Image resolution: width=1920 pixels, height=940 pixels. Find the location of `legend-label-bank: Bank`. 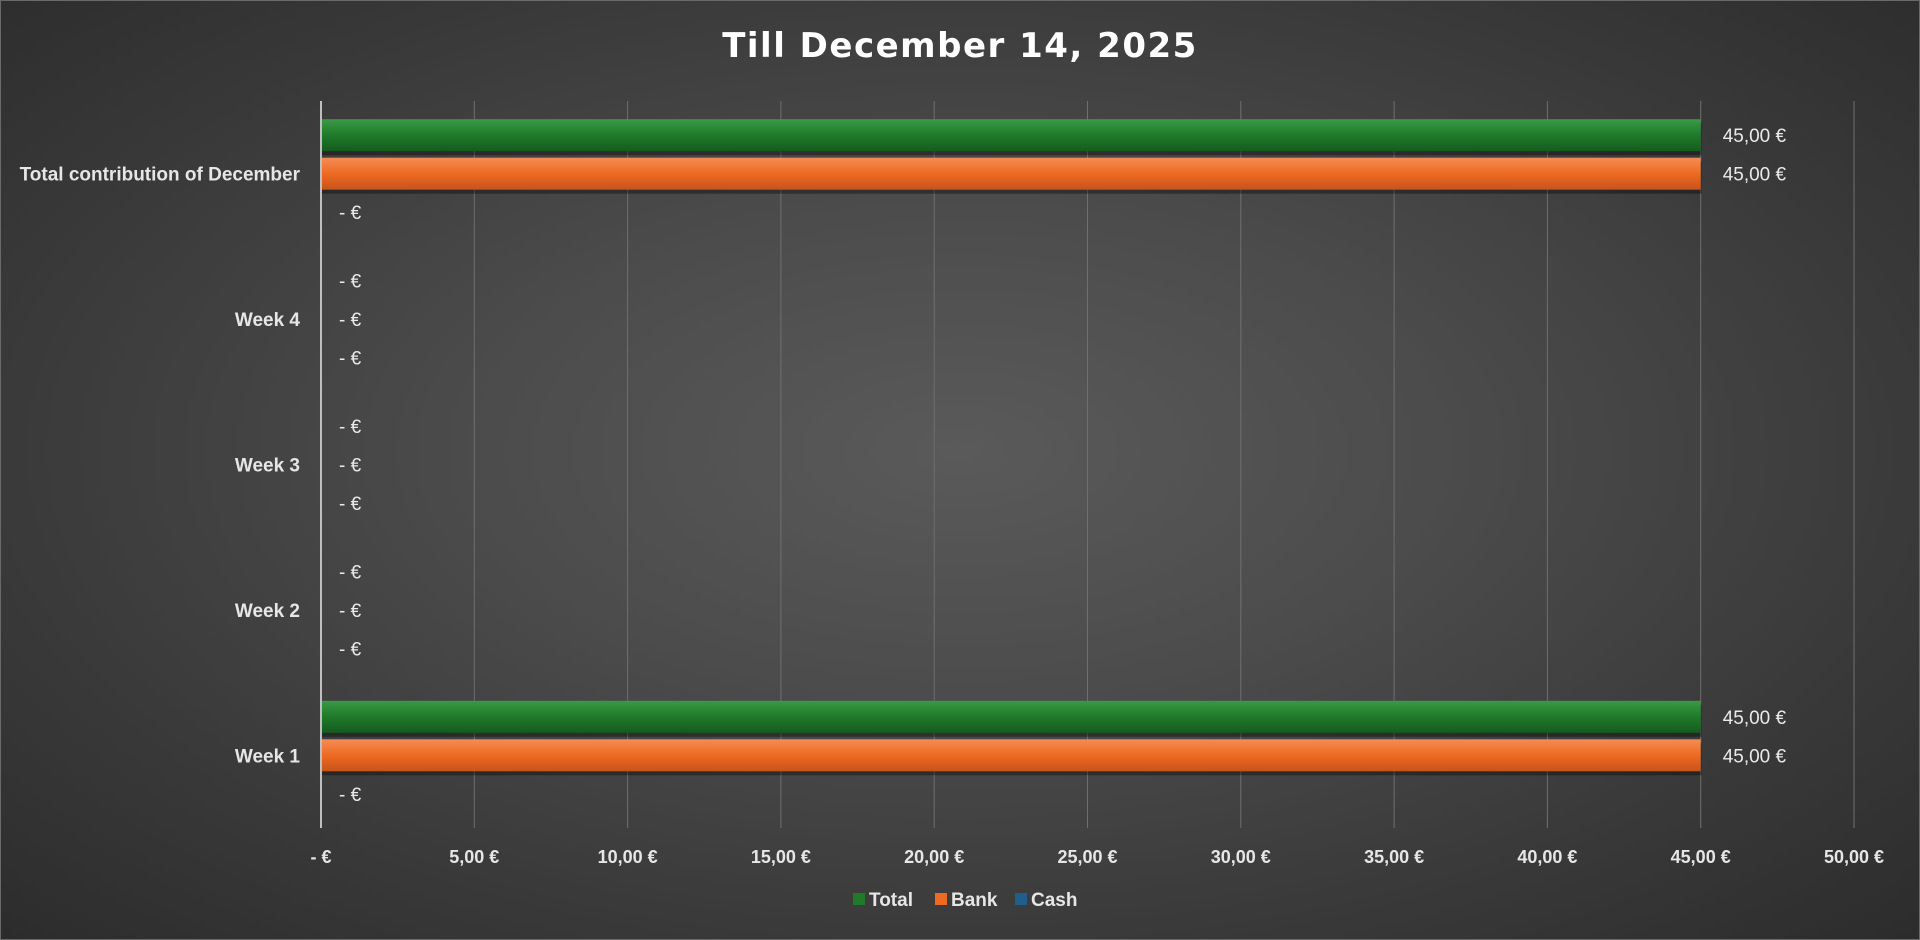

legend-label-bank: Bank is located at coordinates (974, 900).